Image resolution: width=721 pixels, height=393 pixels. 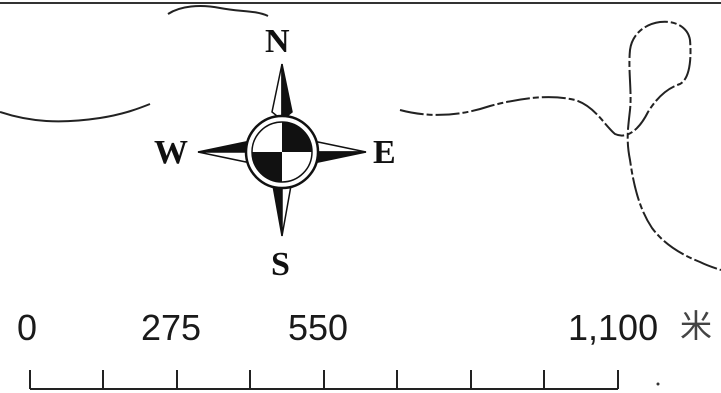 I want to click on boundary-line-top, so click(x=218, y=11).